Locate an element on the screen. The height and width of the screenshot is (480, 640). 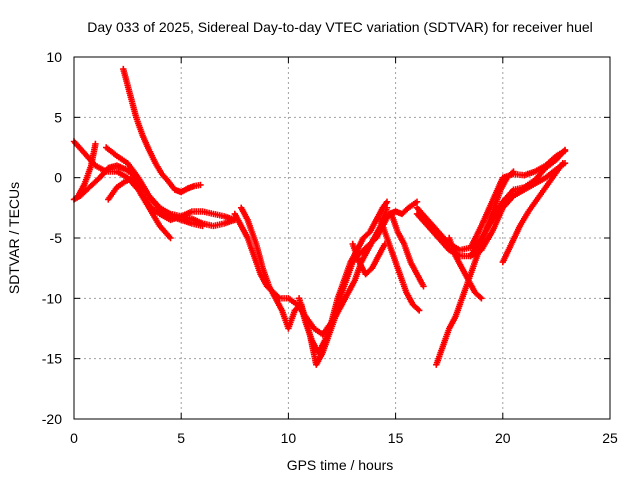
series-track-e is located at coordinates (162, 130).